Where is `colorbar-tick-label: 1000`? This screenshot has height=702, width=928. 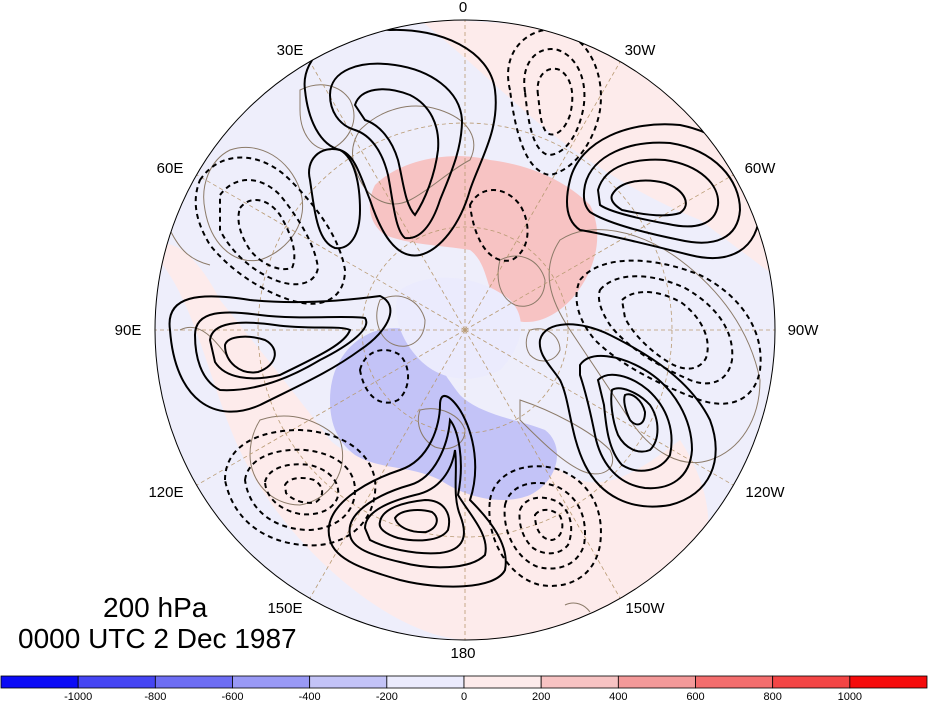 colorbar-tick-label: 1000 is located at coordinates (850, 696).